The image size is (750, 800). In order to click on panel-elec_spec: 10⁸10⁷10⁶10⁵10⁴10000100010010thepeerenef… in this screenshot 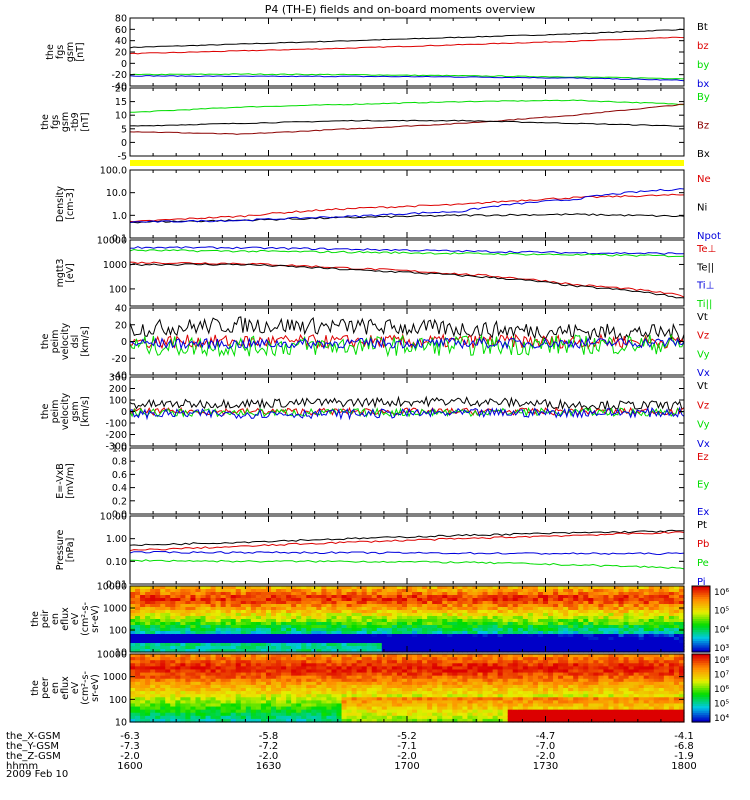, I will do `click(379, 689)`.